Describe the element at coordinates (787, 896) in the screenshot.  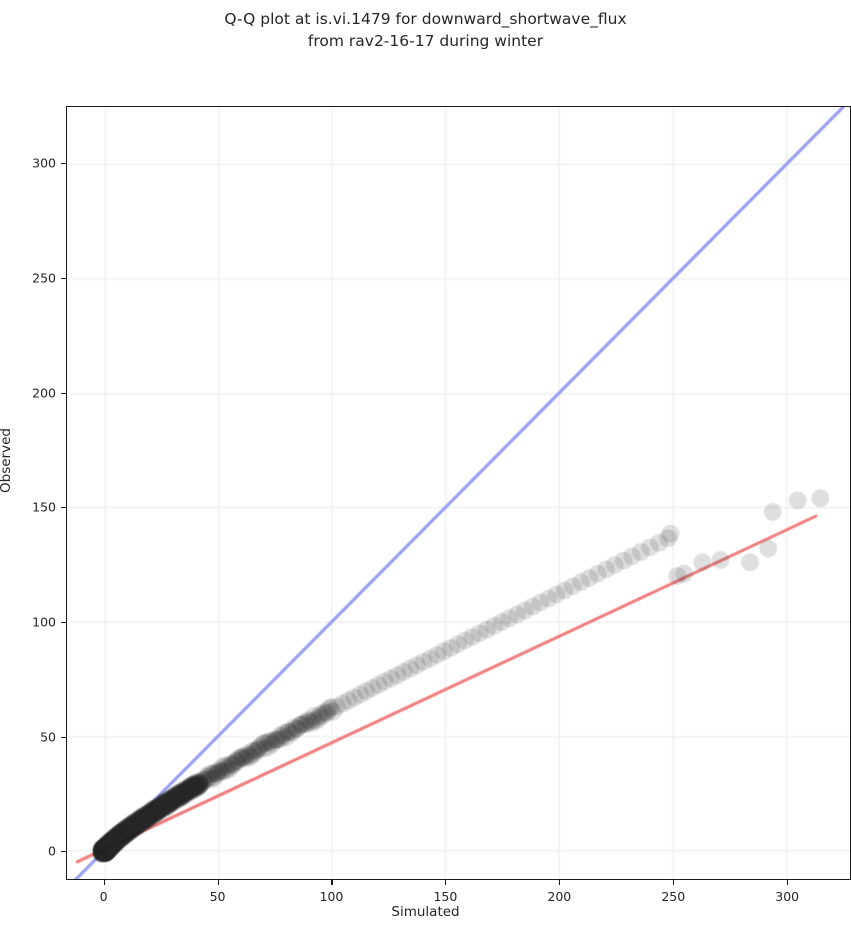
I see `x-tick-label: 300` at that location.